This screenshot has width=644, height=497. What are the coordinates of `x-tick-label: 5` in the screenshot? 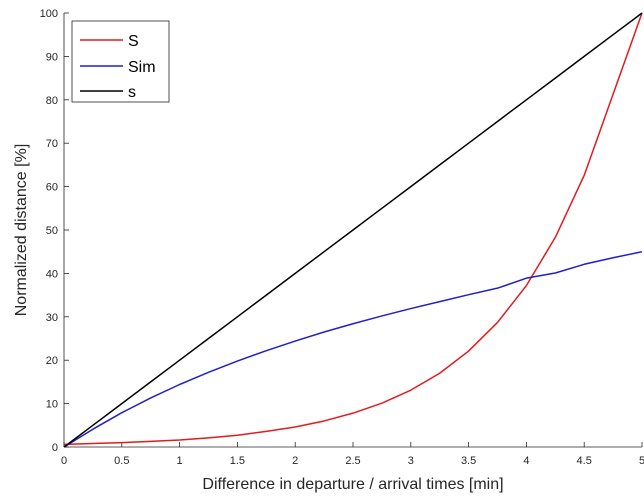 It's located at (641, 461).